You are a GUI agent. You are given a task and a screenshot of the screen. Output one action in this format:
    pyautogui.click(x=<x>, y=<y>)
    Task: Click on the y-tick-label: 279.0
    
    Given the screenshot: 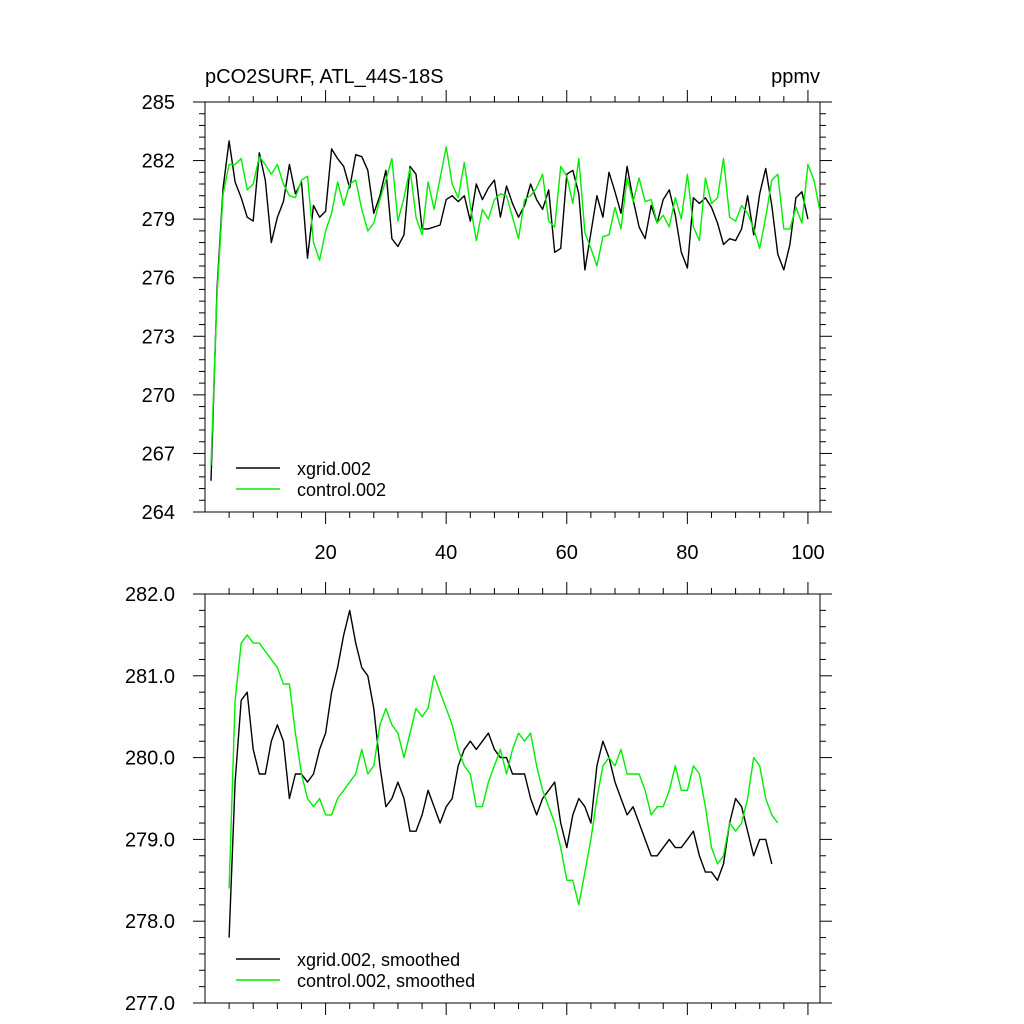 What is the action you would take?
    pyautogui.click(x=150, y=840)
    